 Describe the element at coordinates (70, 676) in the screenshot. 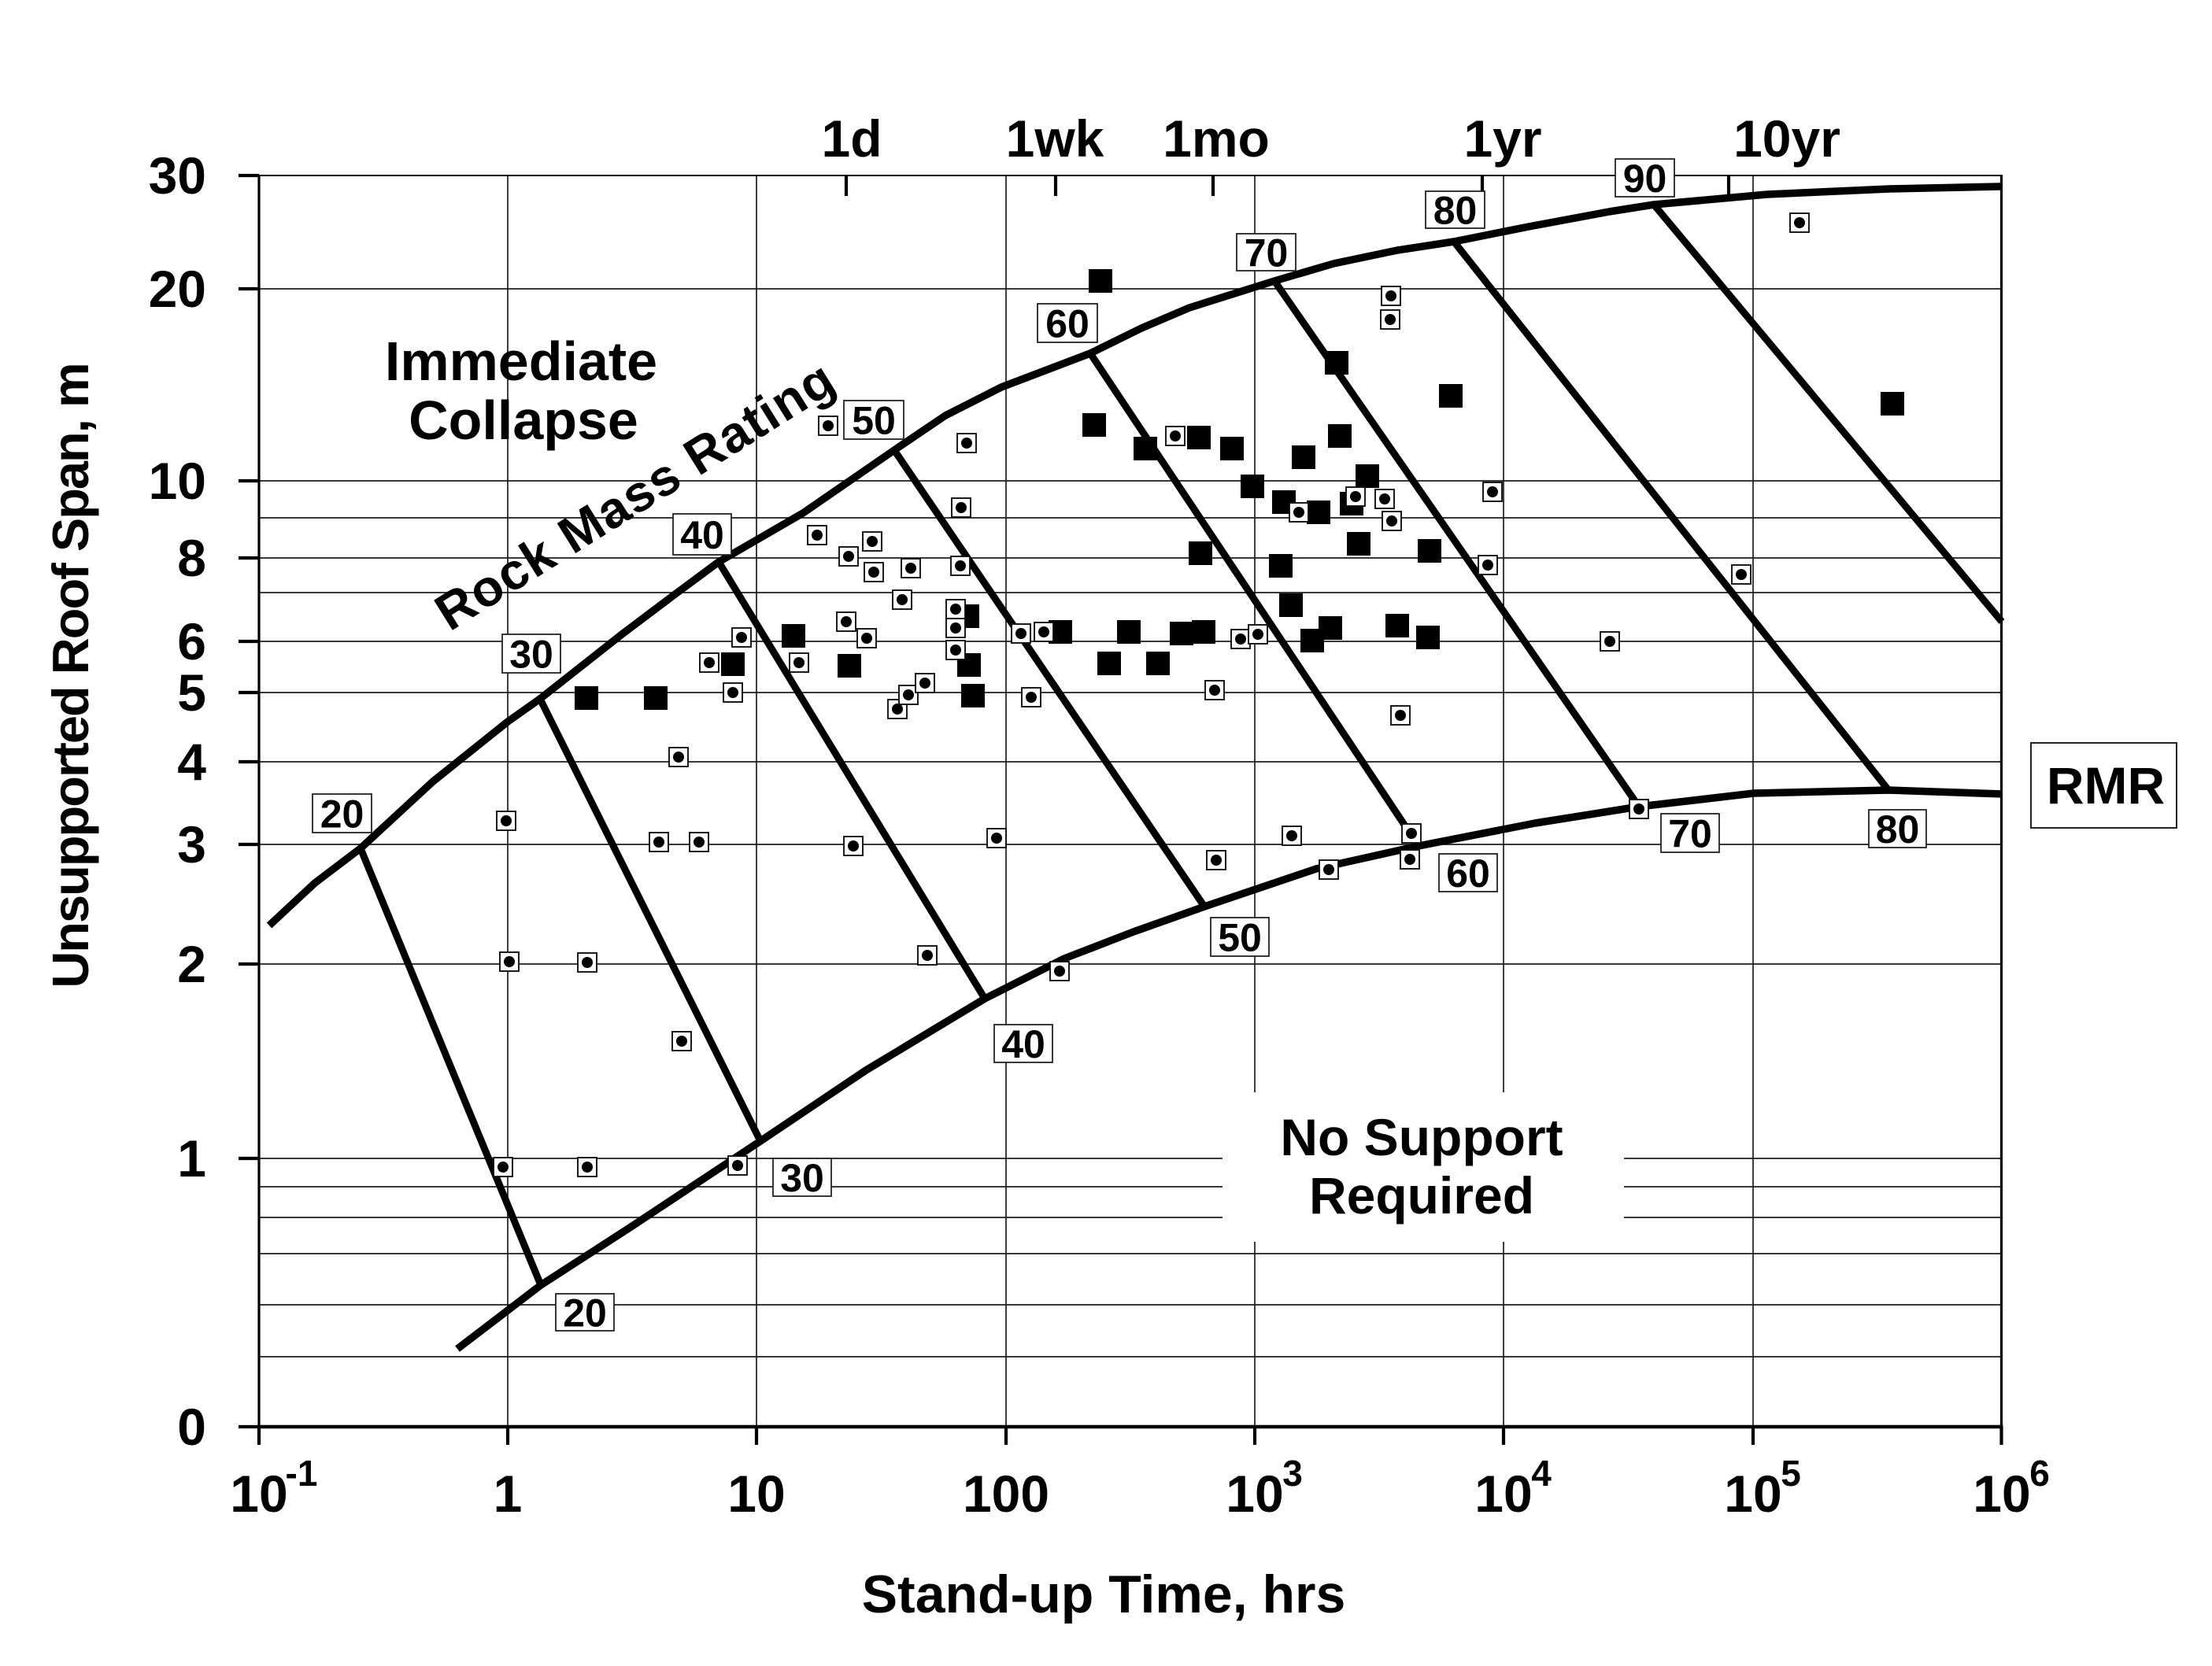

I see `svg-text: Unsupported Roof Span, m` at that location.